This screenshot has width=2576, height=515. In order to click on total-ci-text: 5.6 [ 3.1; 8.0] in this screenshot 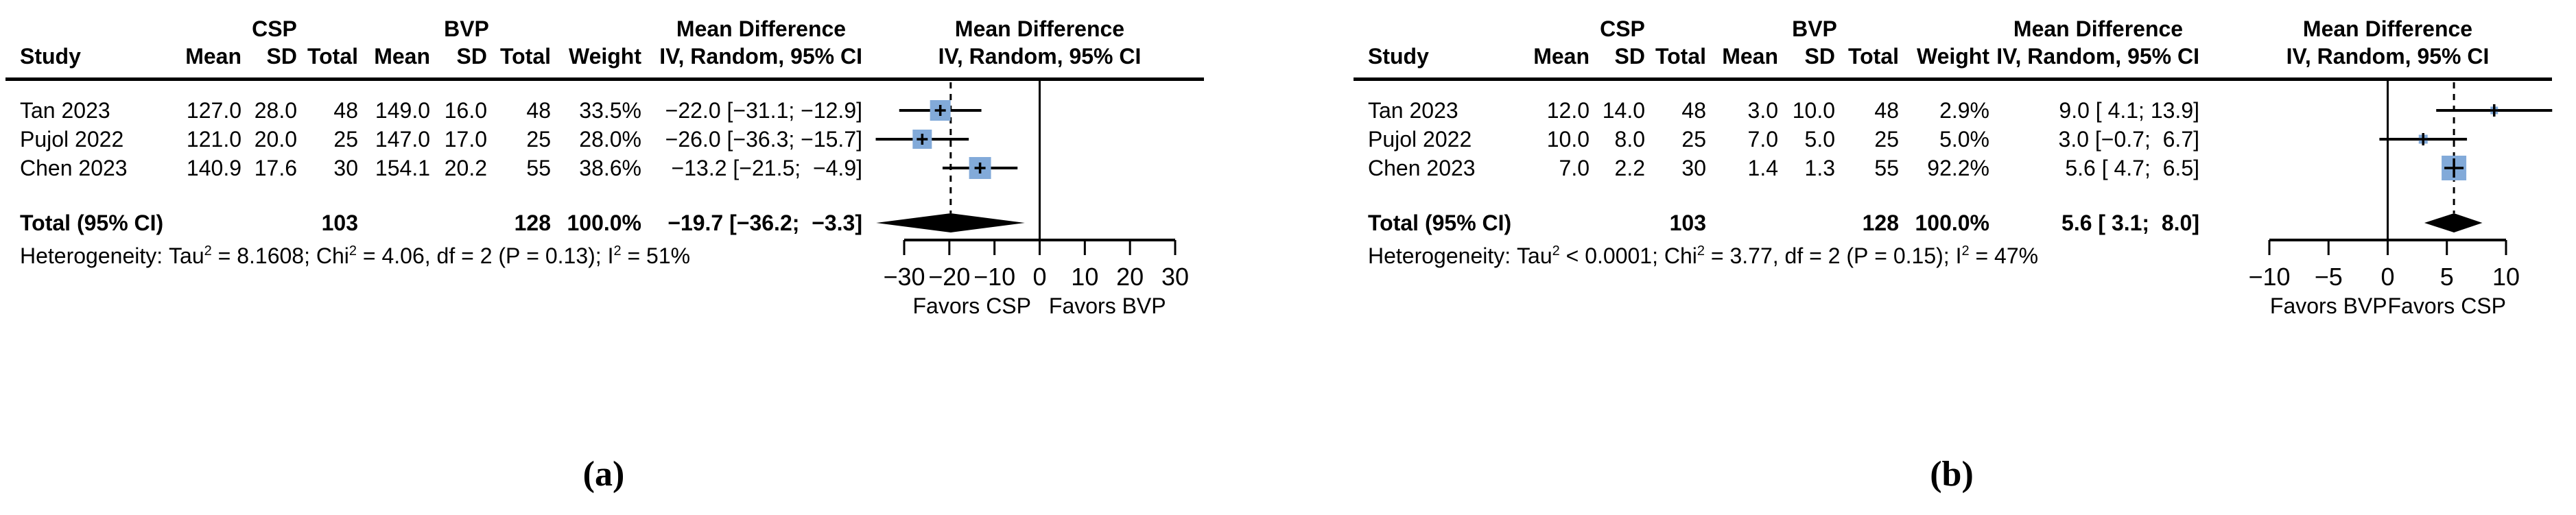, I will do `click(2130, 223)`.